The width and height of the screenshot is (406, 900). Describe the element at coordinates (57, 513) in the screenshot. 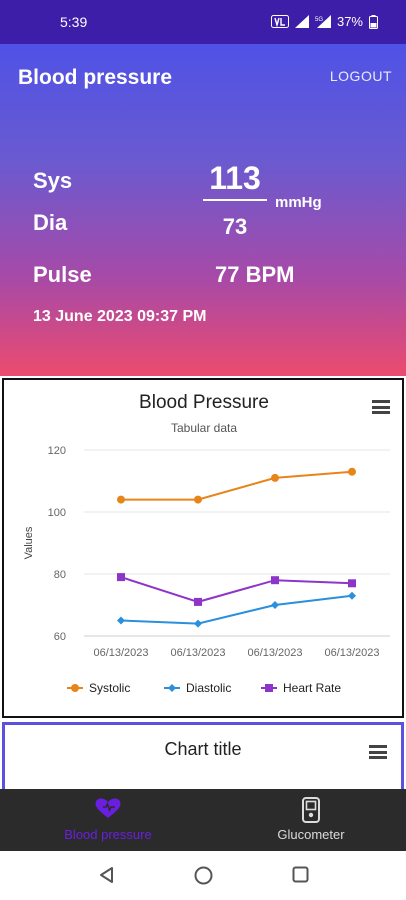

I see `y-tick-label: 100` at that location.